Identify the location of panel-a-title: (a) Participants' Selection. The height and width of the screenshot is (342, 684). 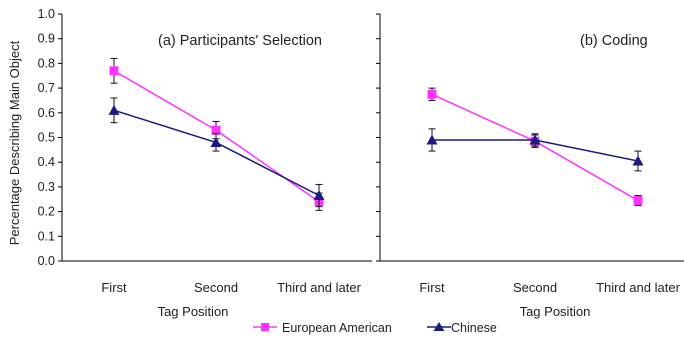
(240, 41).